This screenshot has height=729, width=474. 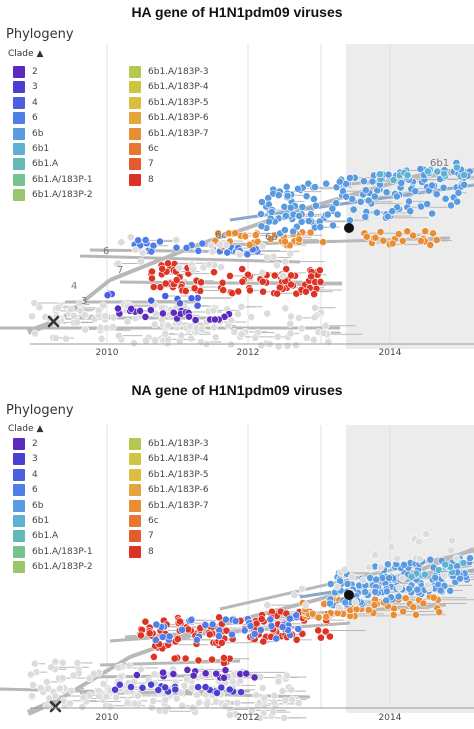 What do you see at coordinates (349, 595) in the screenshot?
I see `highlight-marker` at bounding box center [349, 595].